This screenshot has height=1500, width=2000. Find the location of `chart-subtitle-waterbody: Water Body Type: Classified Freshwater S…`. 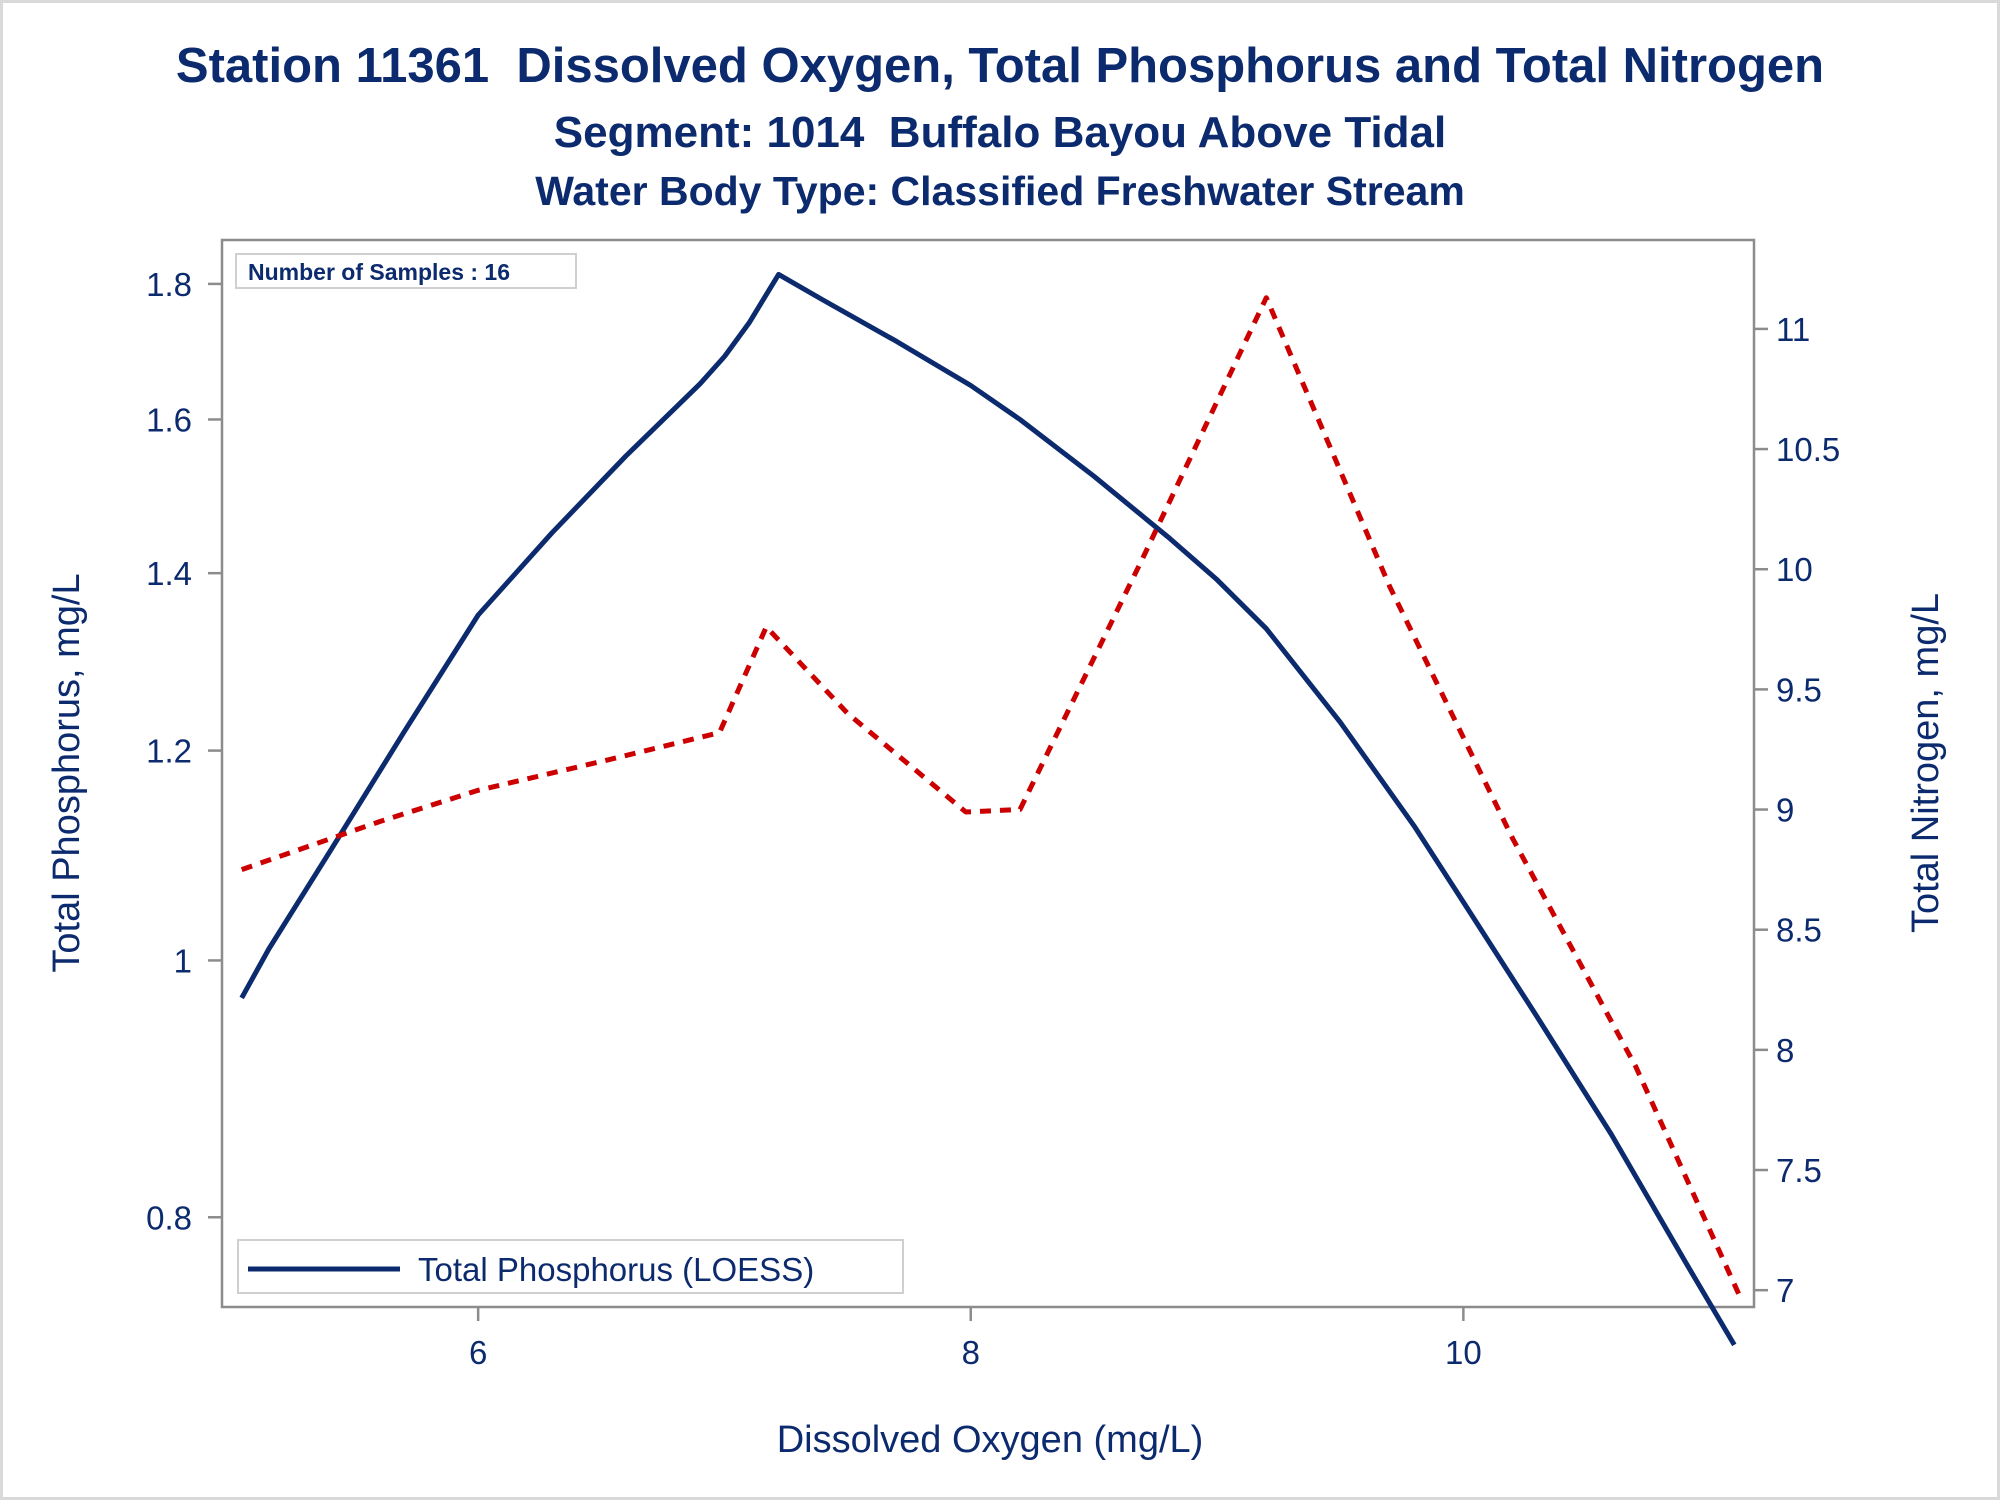

chart-subtitle-waterbody: Water Body Type: Classified Freshwater S… is located at coordinates (1000, 191).